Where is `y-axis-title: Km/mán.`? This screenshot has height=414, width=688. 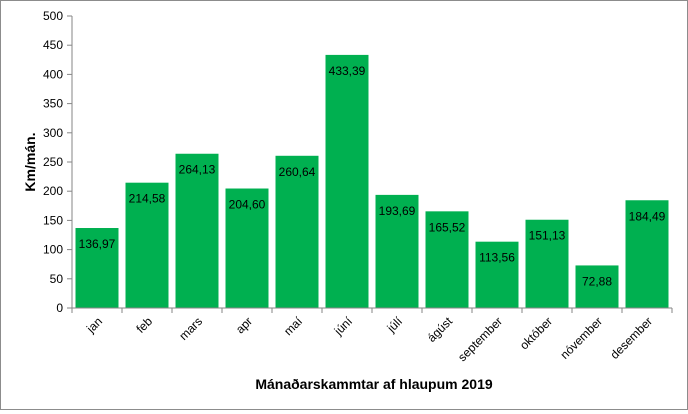 y-axis-title: Km/mán. is located at coordinates (30, 161).